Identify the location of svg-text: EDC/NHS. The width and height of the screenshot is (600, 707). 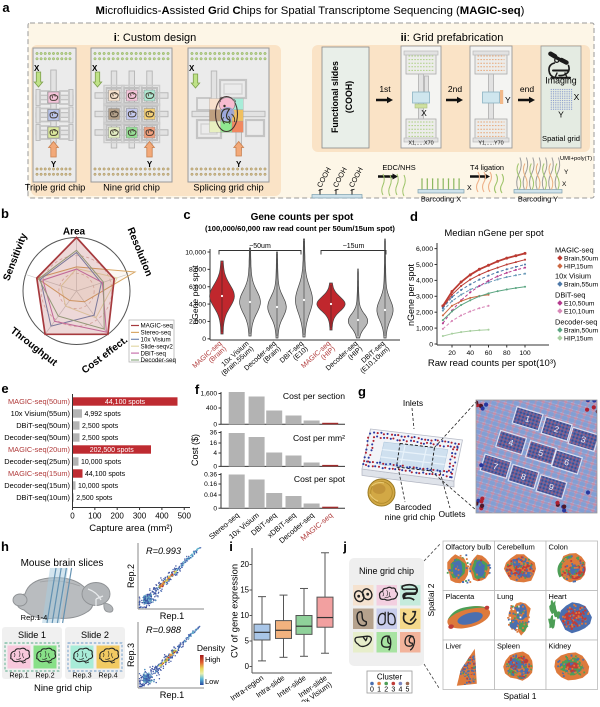
(398, 167).